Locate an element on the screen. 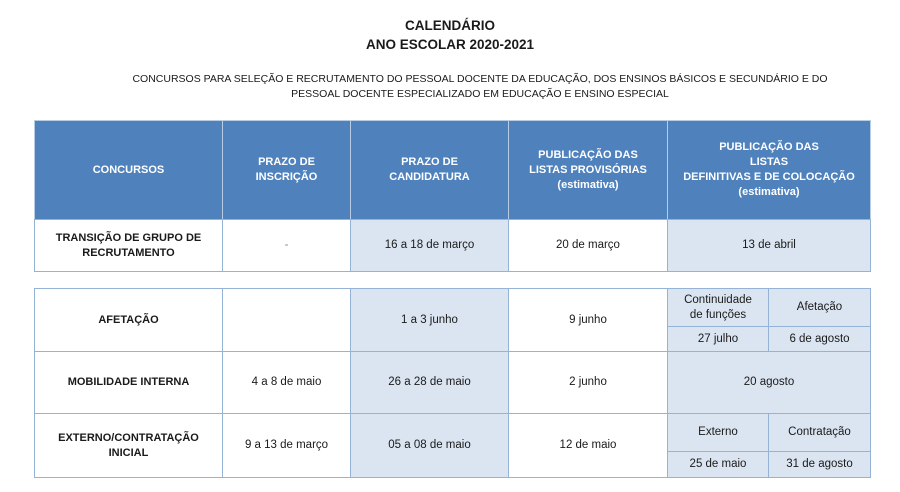 The image size is (900, 492). row-mobilidade-provisorias: 2 junho is located at coordinates (588, 382).